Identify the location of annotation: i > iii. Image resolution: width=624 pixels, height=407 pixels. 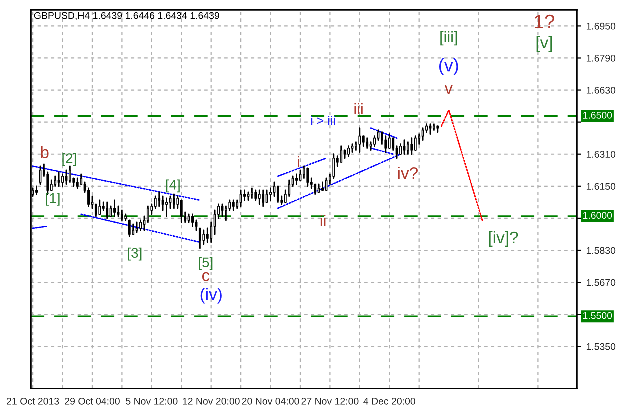
(323, 121).